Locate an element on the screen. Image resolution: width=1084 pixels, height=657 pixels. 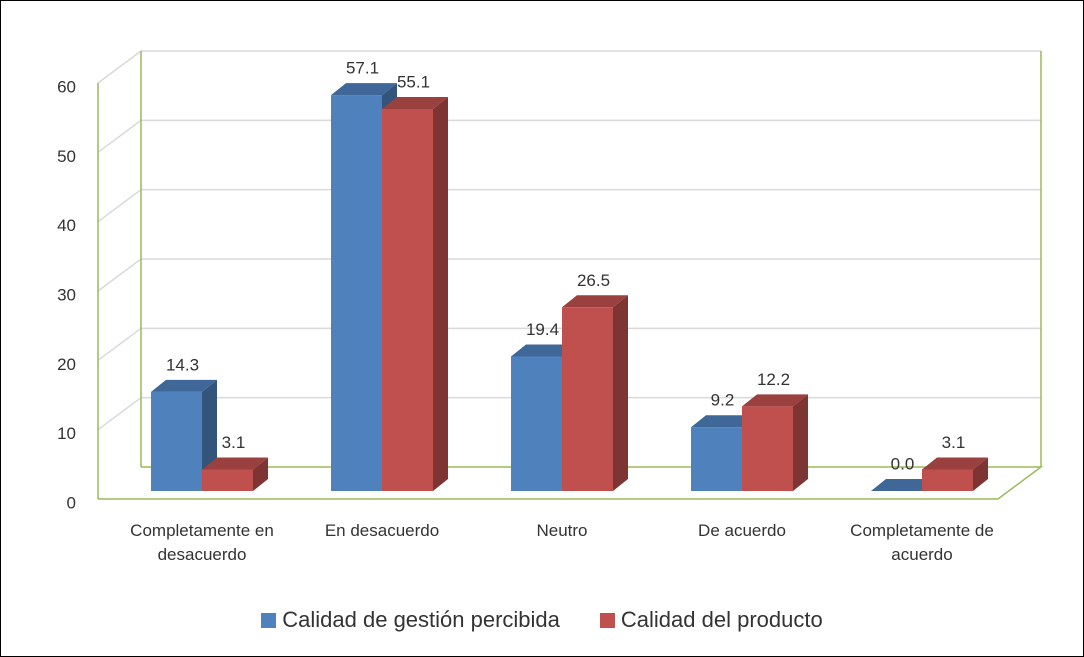
legend-label: Calidad del producto is located at coordinates (721, 619).